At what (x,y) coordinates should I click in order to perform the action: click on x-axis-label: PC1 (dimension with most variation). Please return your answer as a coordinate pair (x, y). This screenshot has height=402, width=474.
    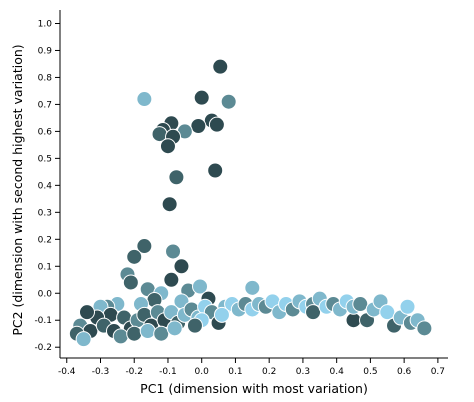
    Looking at the image, I should click on (254, 388).